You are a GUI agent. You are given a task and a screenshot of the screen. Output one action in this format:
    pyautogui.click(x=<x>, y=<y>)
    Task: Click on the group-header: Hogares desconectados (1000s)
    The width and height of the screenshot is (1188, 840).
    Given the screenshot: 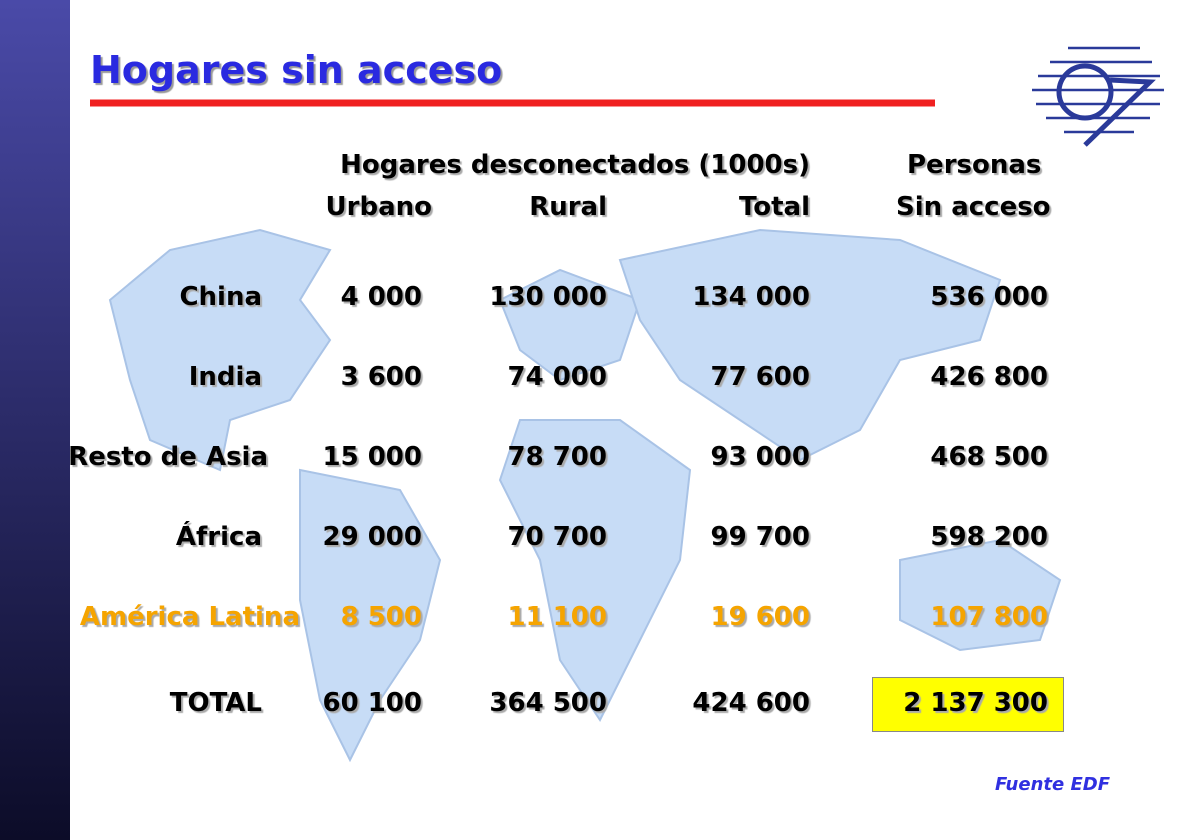 What is the action you would take?
    pyautogui.click(x=575, y=165)
    